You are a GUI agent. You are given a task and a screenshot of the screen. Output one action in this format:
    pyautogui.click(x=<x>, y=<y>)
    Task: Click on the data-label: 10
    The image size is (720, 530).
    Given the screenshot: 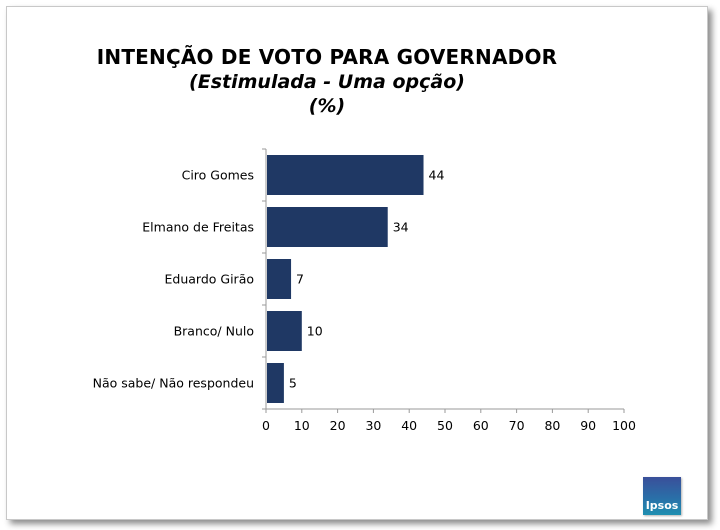 What is the action you would take?
    pyautogui.click(x=315, y=331)
    